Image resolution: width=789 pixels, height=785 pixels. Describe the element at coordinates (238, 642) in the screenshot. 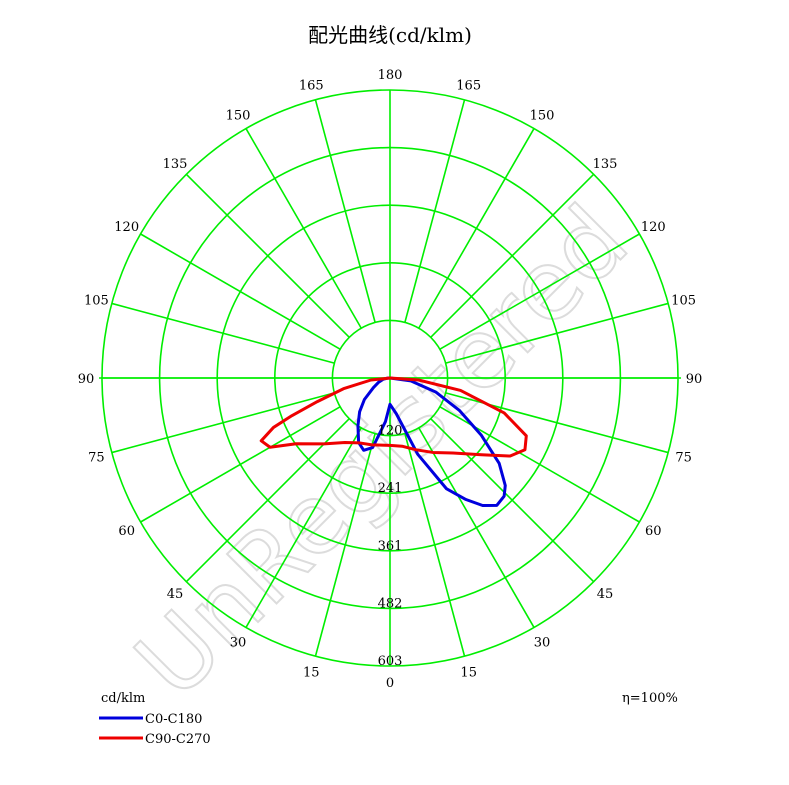

I see `angle-label-left-30: 30` at that location.